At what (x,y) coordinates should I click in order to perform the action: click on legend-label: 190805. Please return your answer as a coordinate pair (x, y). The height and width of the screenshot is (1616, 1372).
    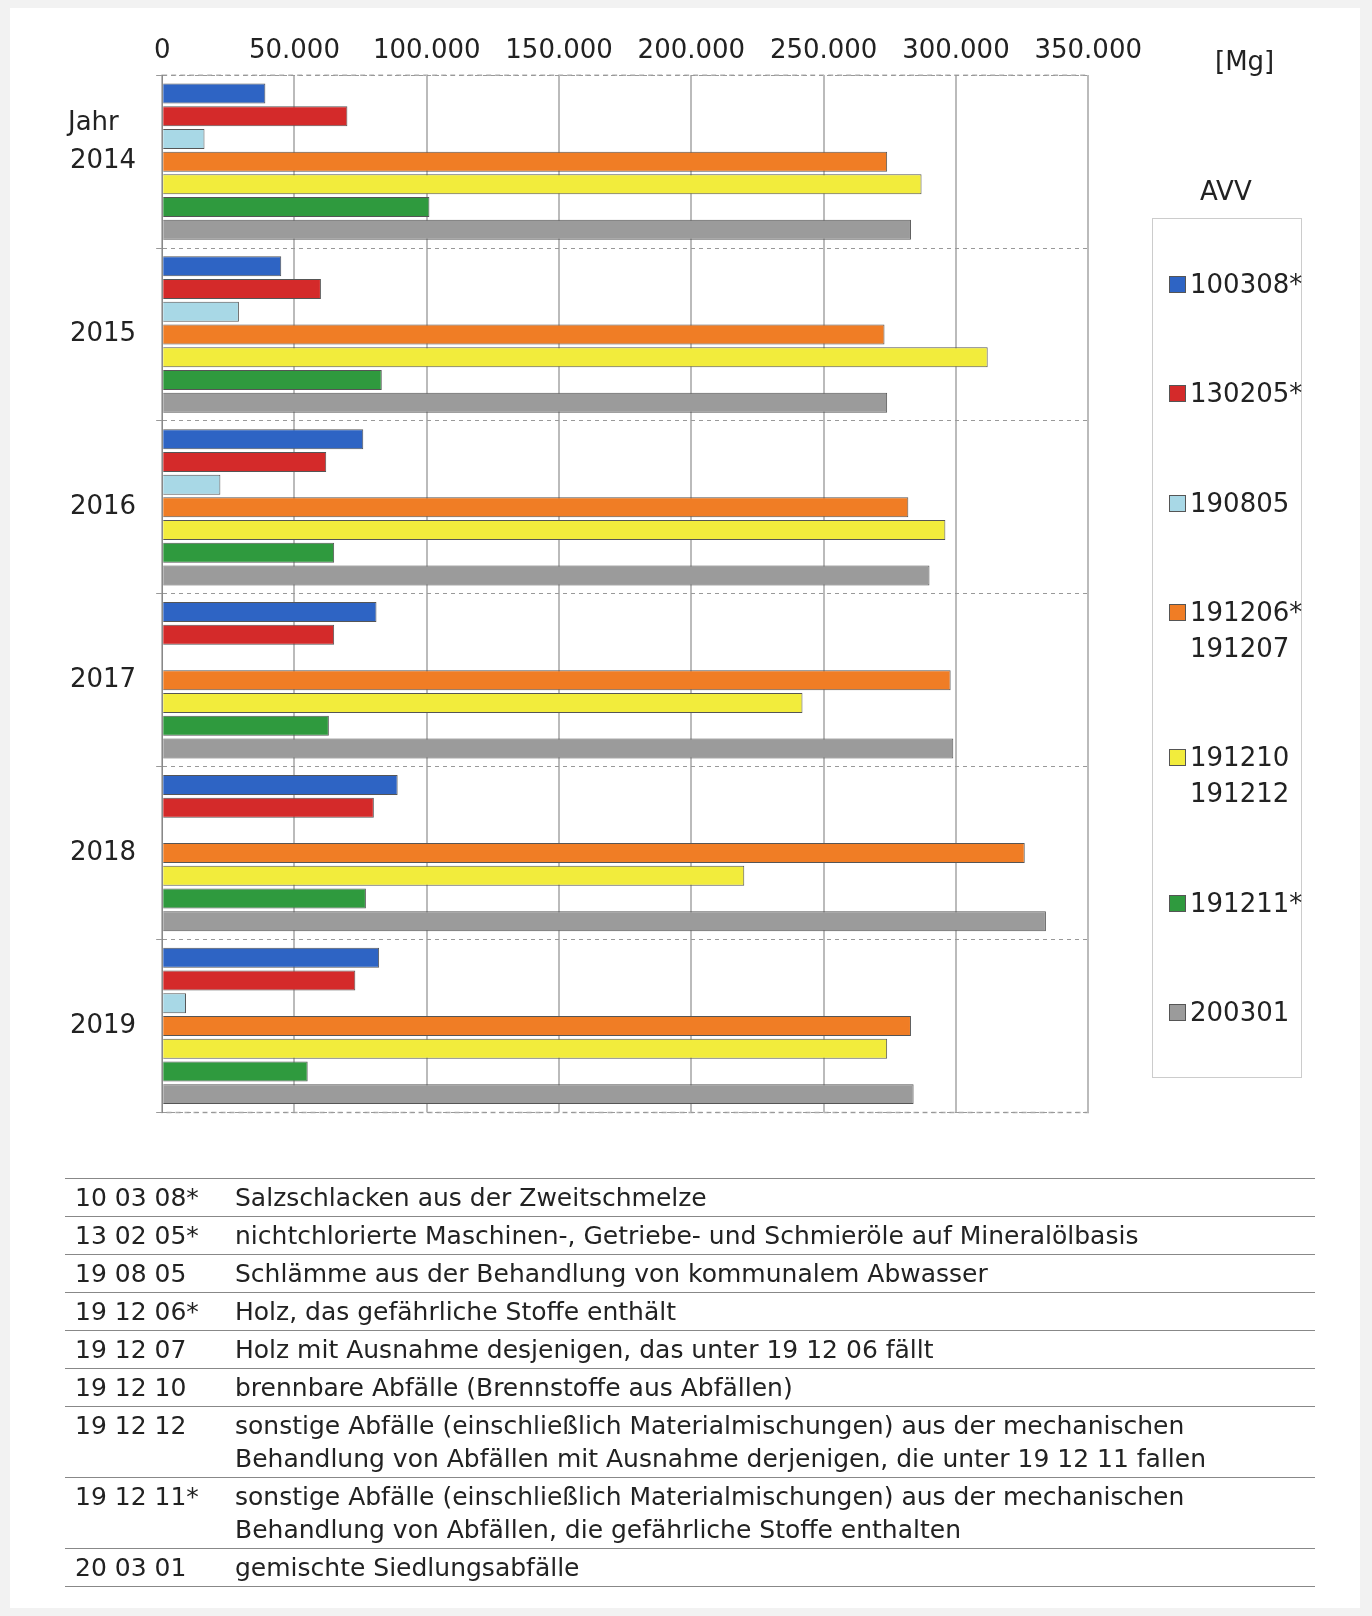
    Looking at the image, I should click on (1240, 503).